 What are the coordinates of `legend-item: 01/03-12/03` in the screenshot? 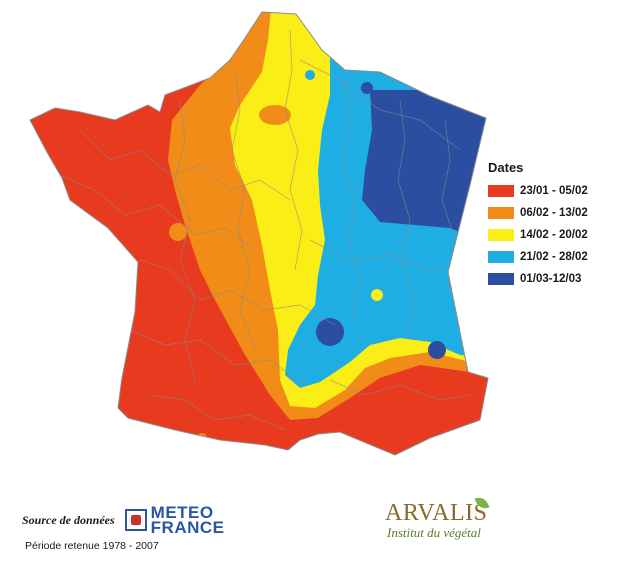 It's located at (538, 278).